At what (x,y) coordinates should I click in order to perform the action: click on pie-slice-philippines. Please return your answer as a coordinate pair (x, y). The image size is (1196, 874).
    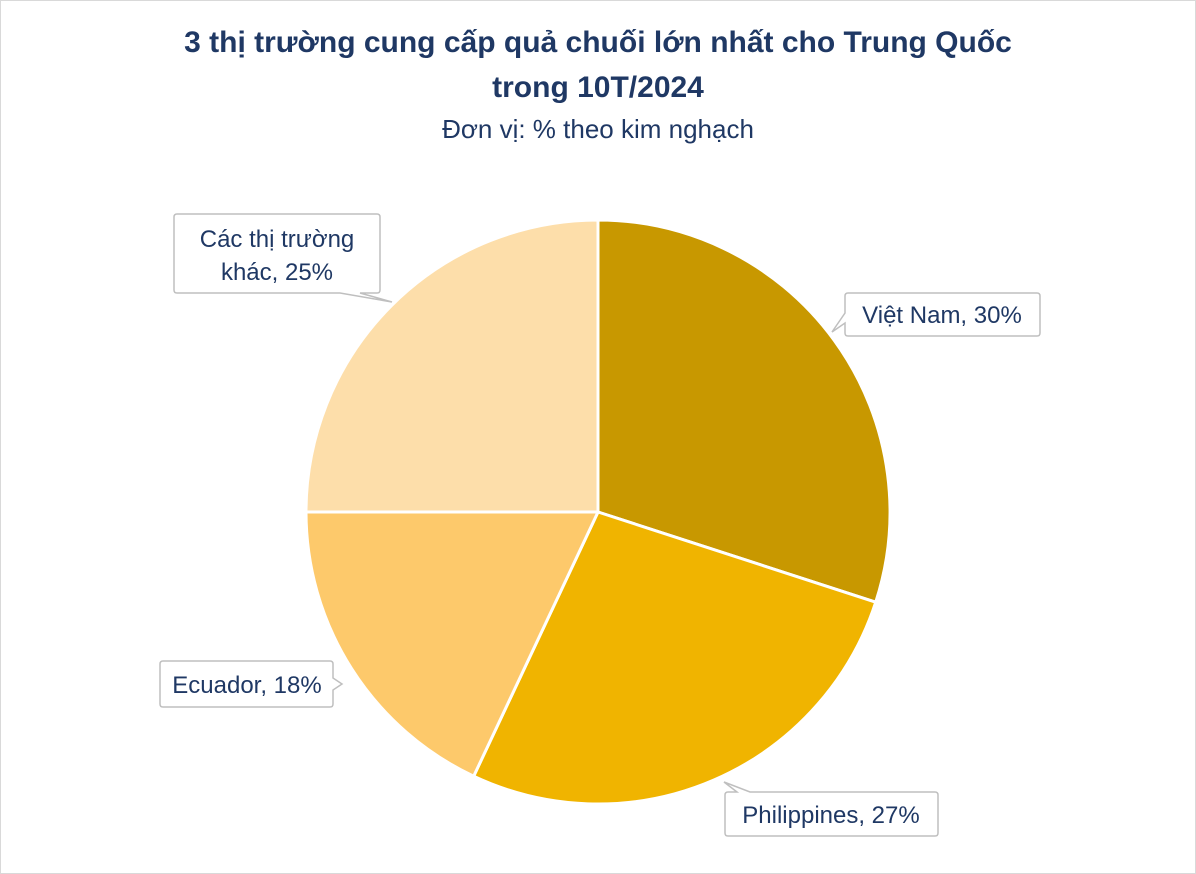
    Looking at the image, I should click on (675, 658).